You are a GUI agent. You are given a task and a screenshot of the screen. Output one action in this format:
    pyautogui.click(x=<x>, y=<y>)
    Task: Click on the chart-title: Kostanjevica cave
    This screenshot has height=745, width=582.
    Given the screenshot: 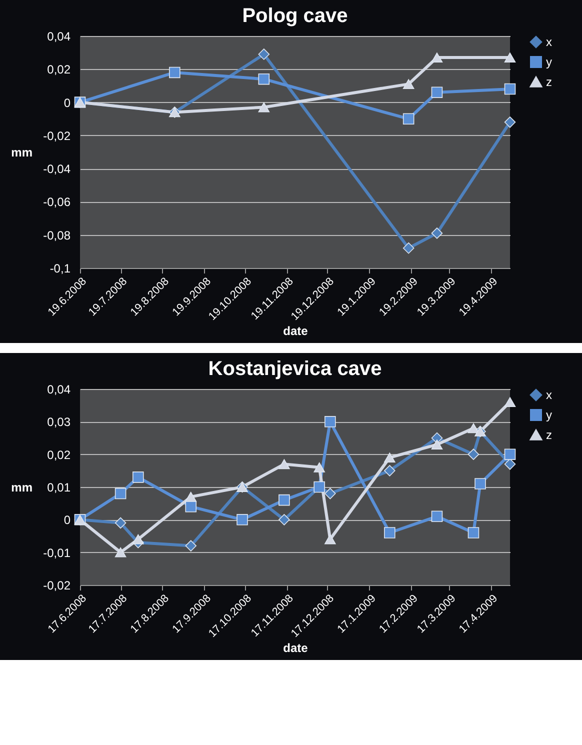 What is the action you would take?
    pyautogui.click(x=295, y=369)
    